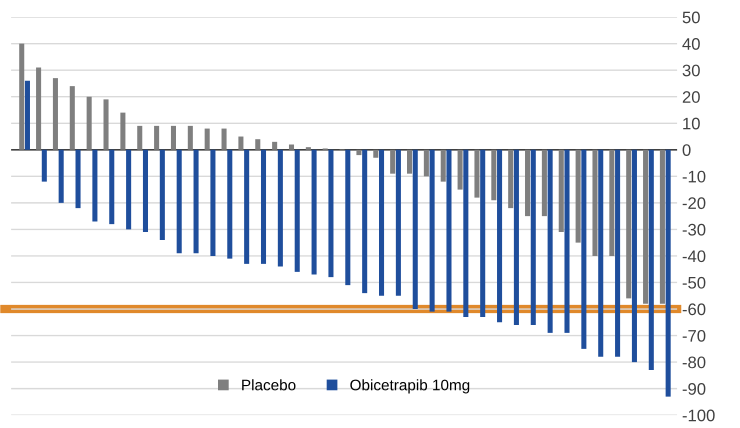  What do you see at coordinates (691, 124) in the screenshot?
I see `y-tick-label: 10` at bounding box center [691, 124].